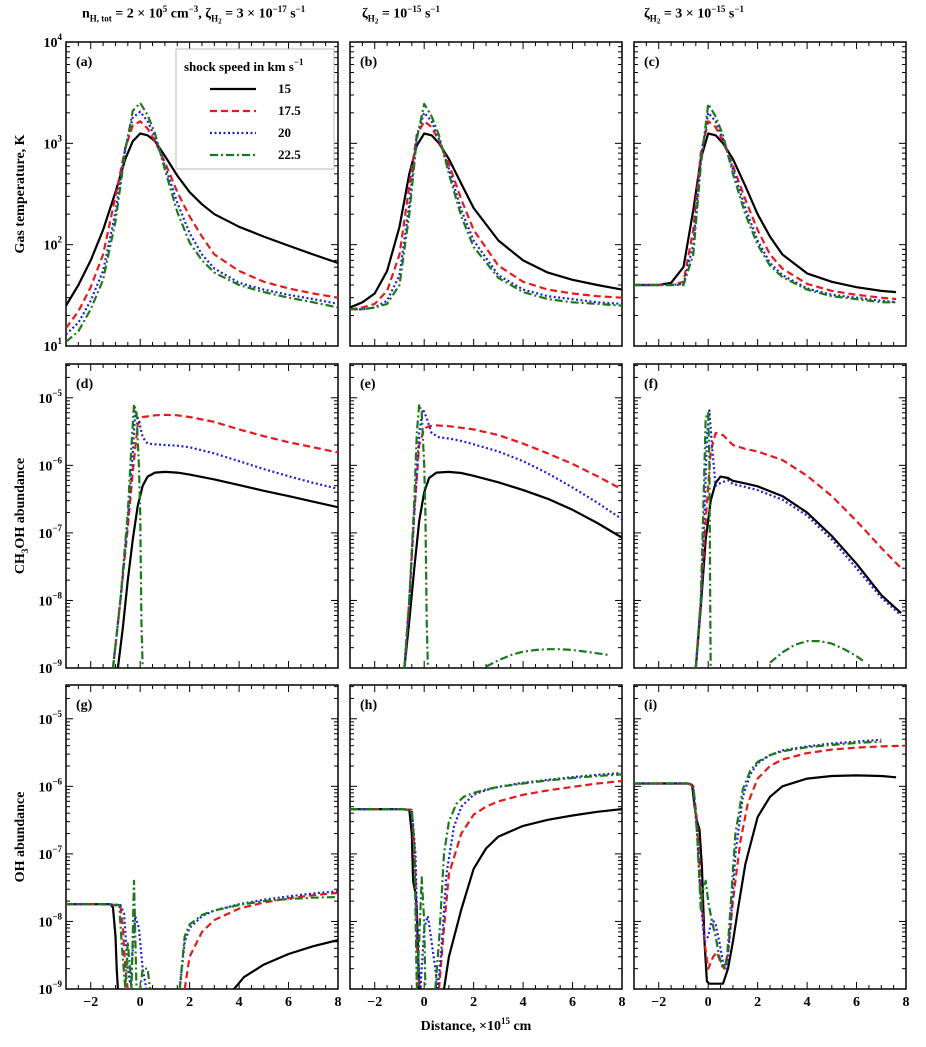  Describe the element at coordinates (368, 62) in the screenshot. I see `panel-label: (b)` at that location.